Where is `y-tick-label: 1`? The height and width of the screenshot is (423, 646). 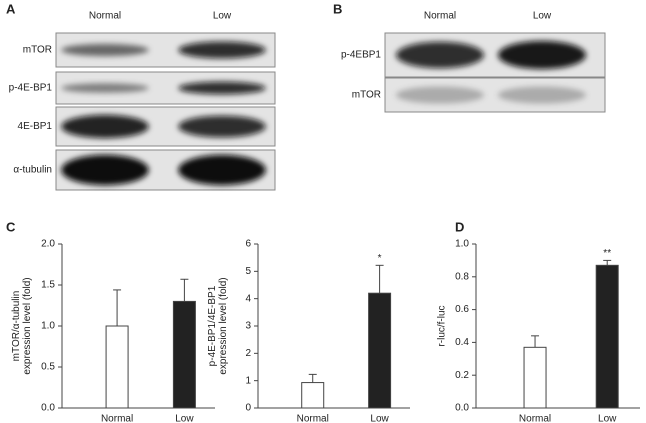
y-tick-label: 1 is located at coordinates (248, 380).